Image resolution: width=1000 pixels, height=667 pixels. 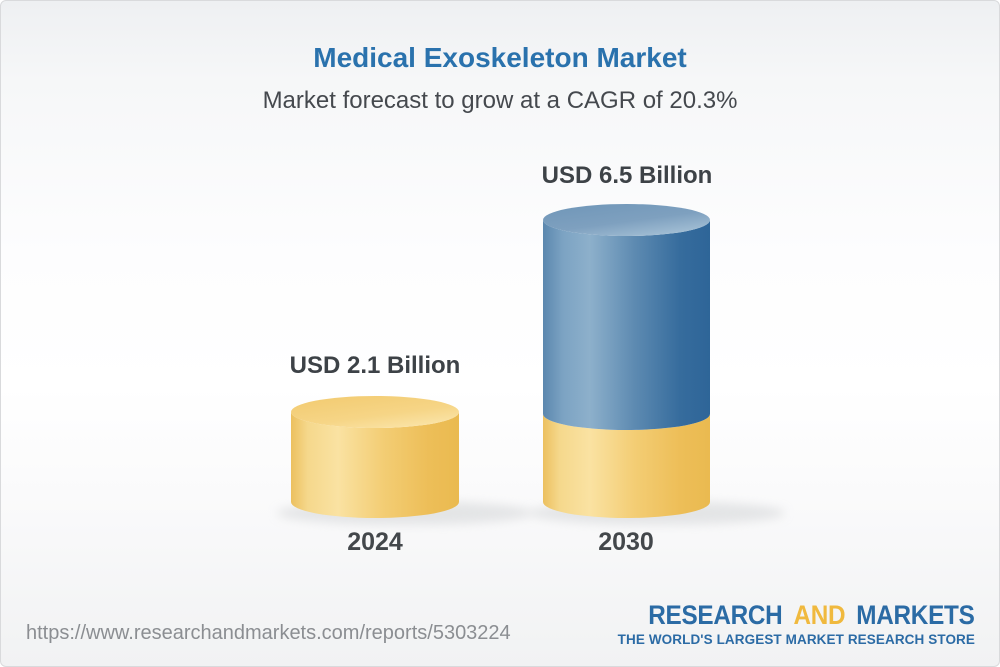 What do you see at coordinates (375, 465) in the screenshot?
I see `bar-2024-cylinder-body` at bounding box center [375, 465].